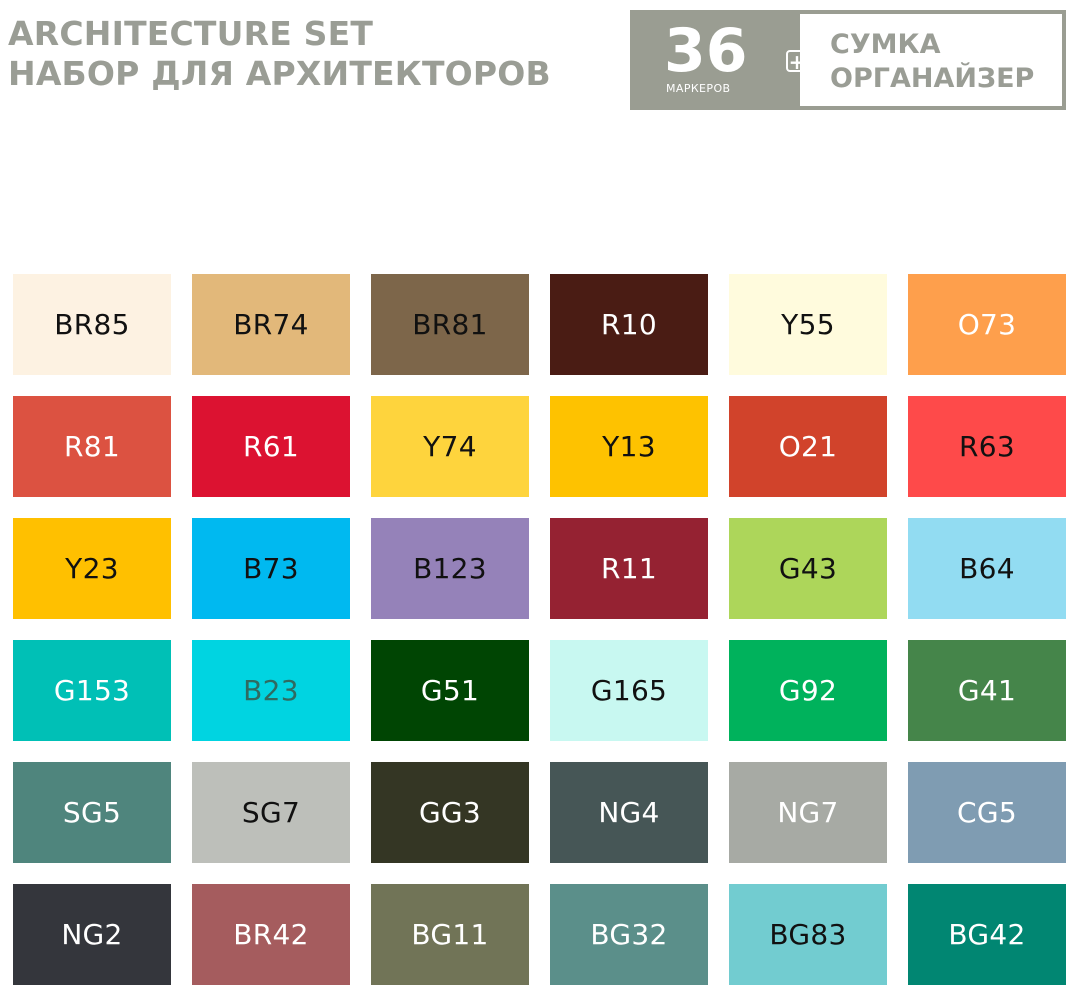 The height and width of the screenshot is (994, 1088). Describe the element at coordinates (987, 812) in the screenshot. I see `color-swatch: CG5` at that location.